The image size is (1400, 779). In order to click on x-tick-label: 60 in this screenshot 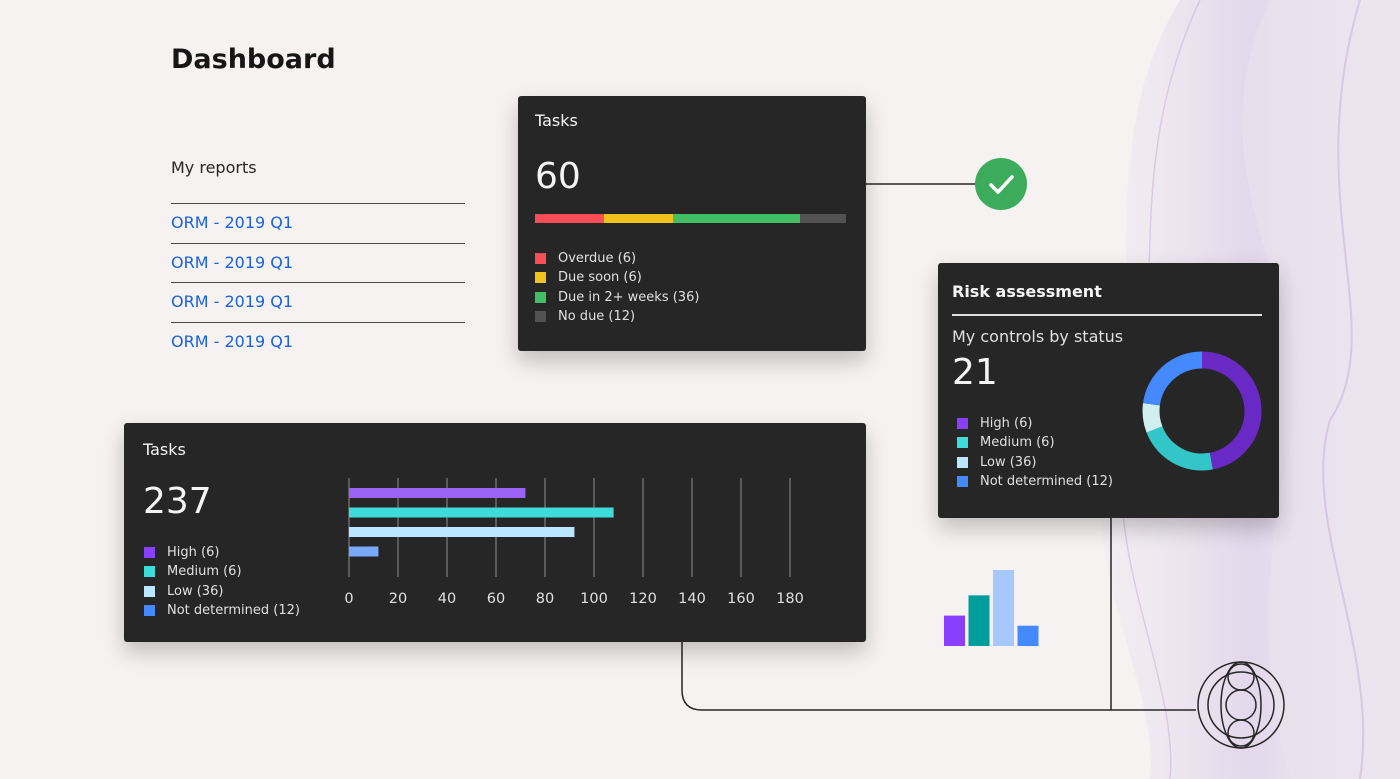, I will do `click(496, 599)`.